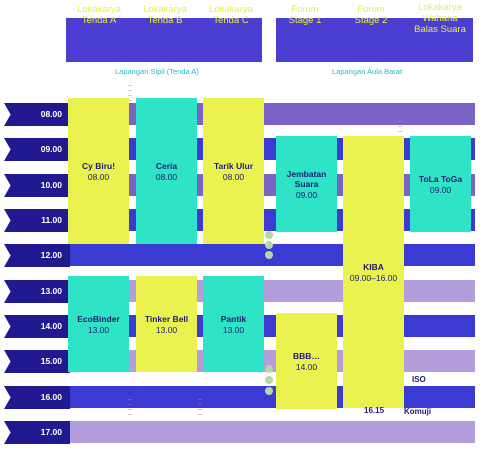 This screenshot has width=485, height=454. I want to click on label-komuji: Komuji, so click(418, 411).